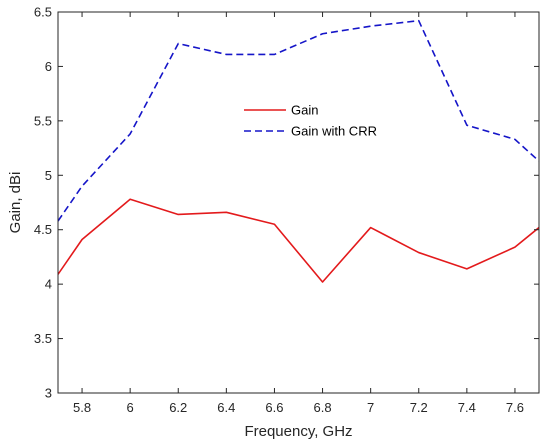 The width and height of the screenshot is (550, 447). I want to click on x-axis-title: Frequency, GHz, so click(298, 431).